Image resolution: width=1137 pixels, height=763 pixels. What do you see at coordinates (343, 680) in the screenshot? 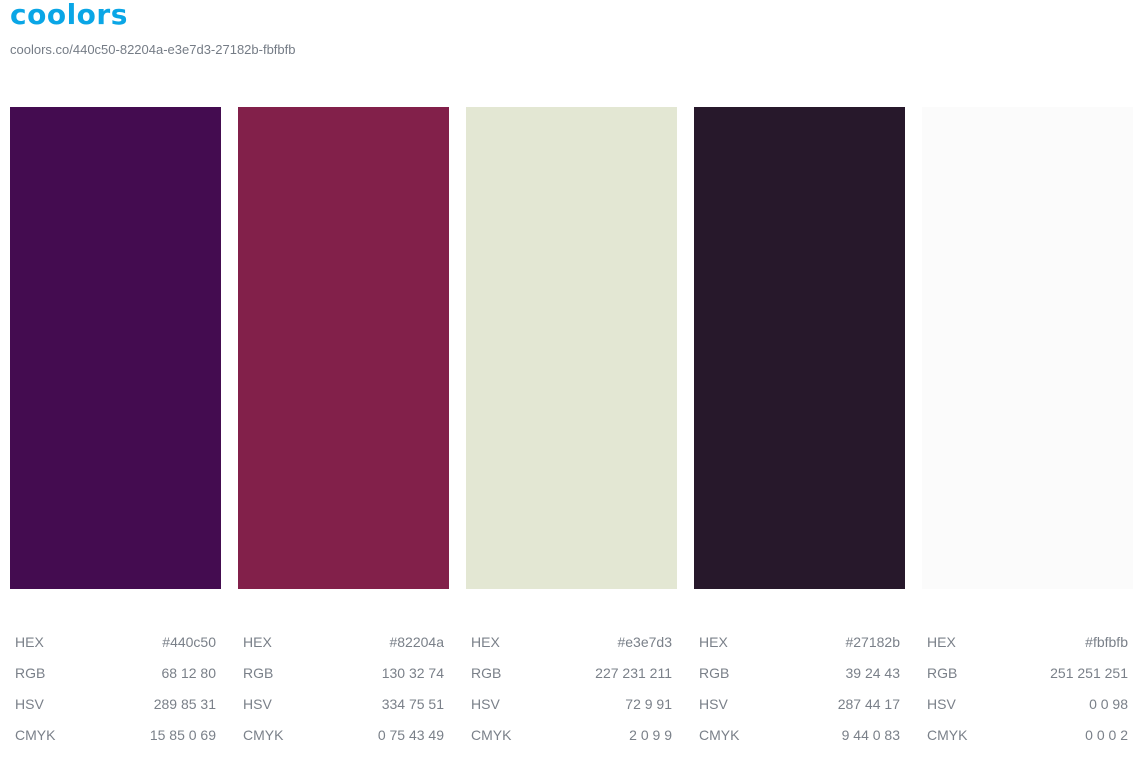
I see `rgb-row: RGB 130 32 74` at bounding box center [343, 680].